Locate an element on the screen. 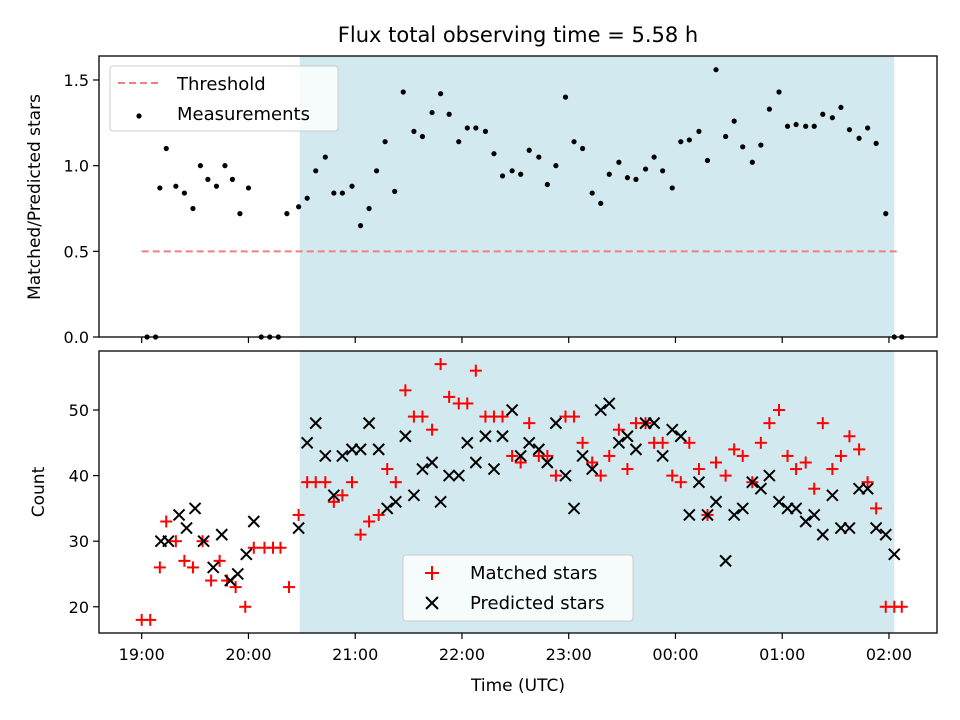 Image resolution: width=960 pixels, height=720 pixels. top-y-axis: 0.0 0.5 1.0 1.5 is located at coordinates (81, 209).